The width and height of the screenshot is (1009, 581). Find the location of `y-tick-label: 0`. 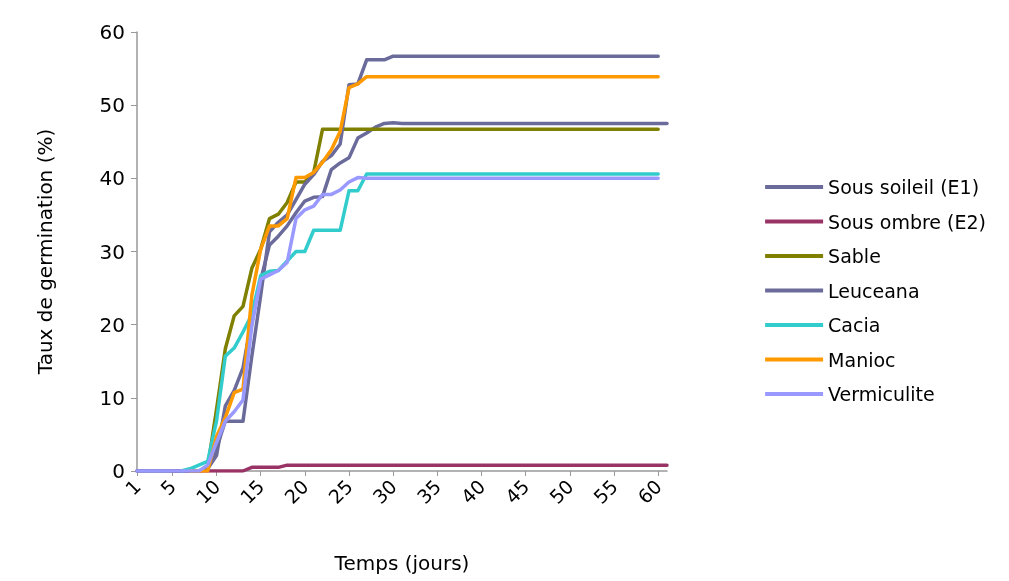

y-tick-label: 0 is located at coordinates (118, 471).